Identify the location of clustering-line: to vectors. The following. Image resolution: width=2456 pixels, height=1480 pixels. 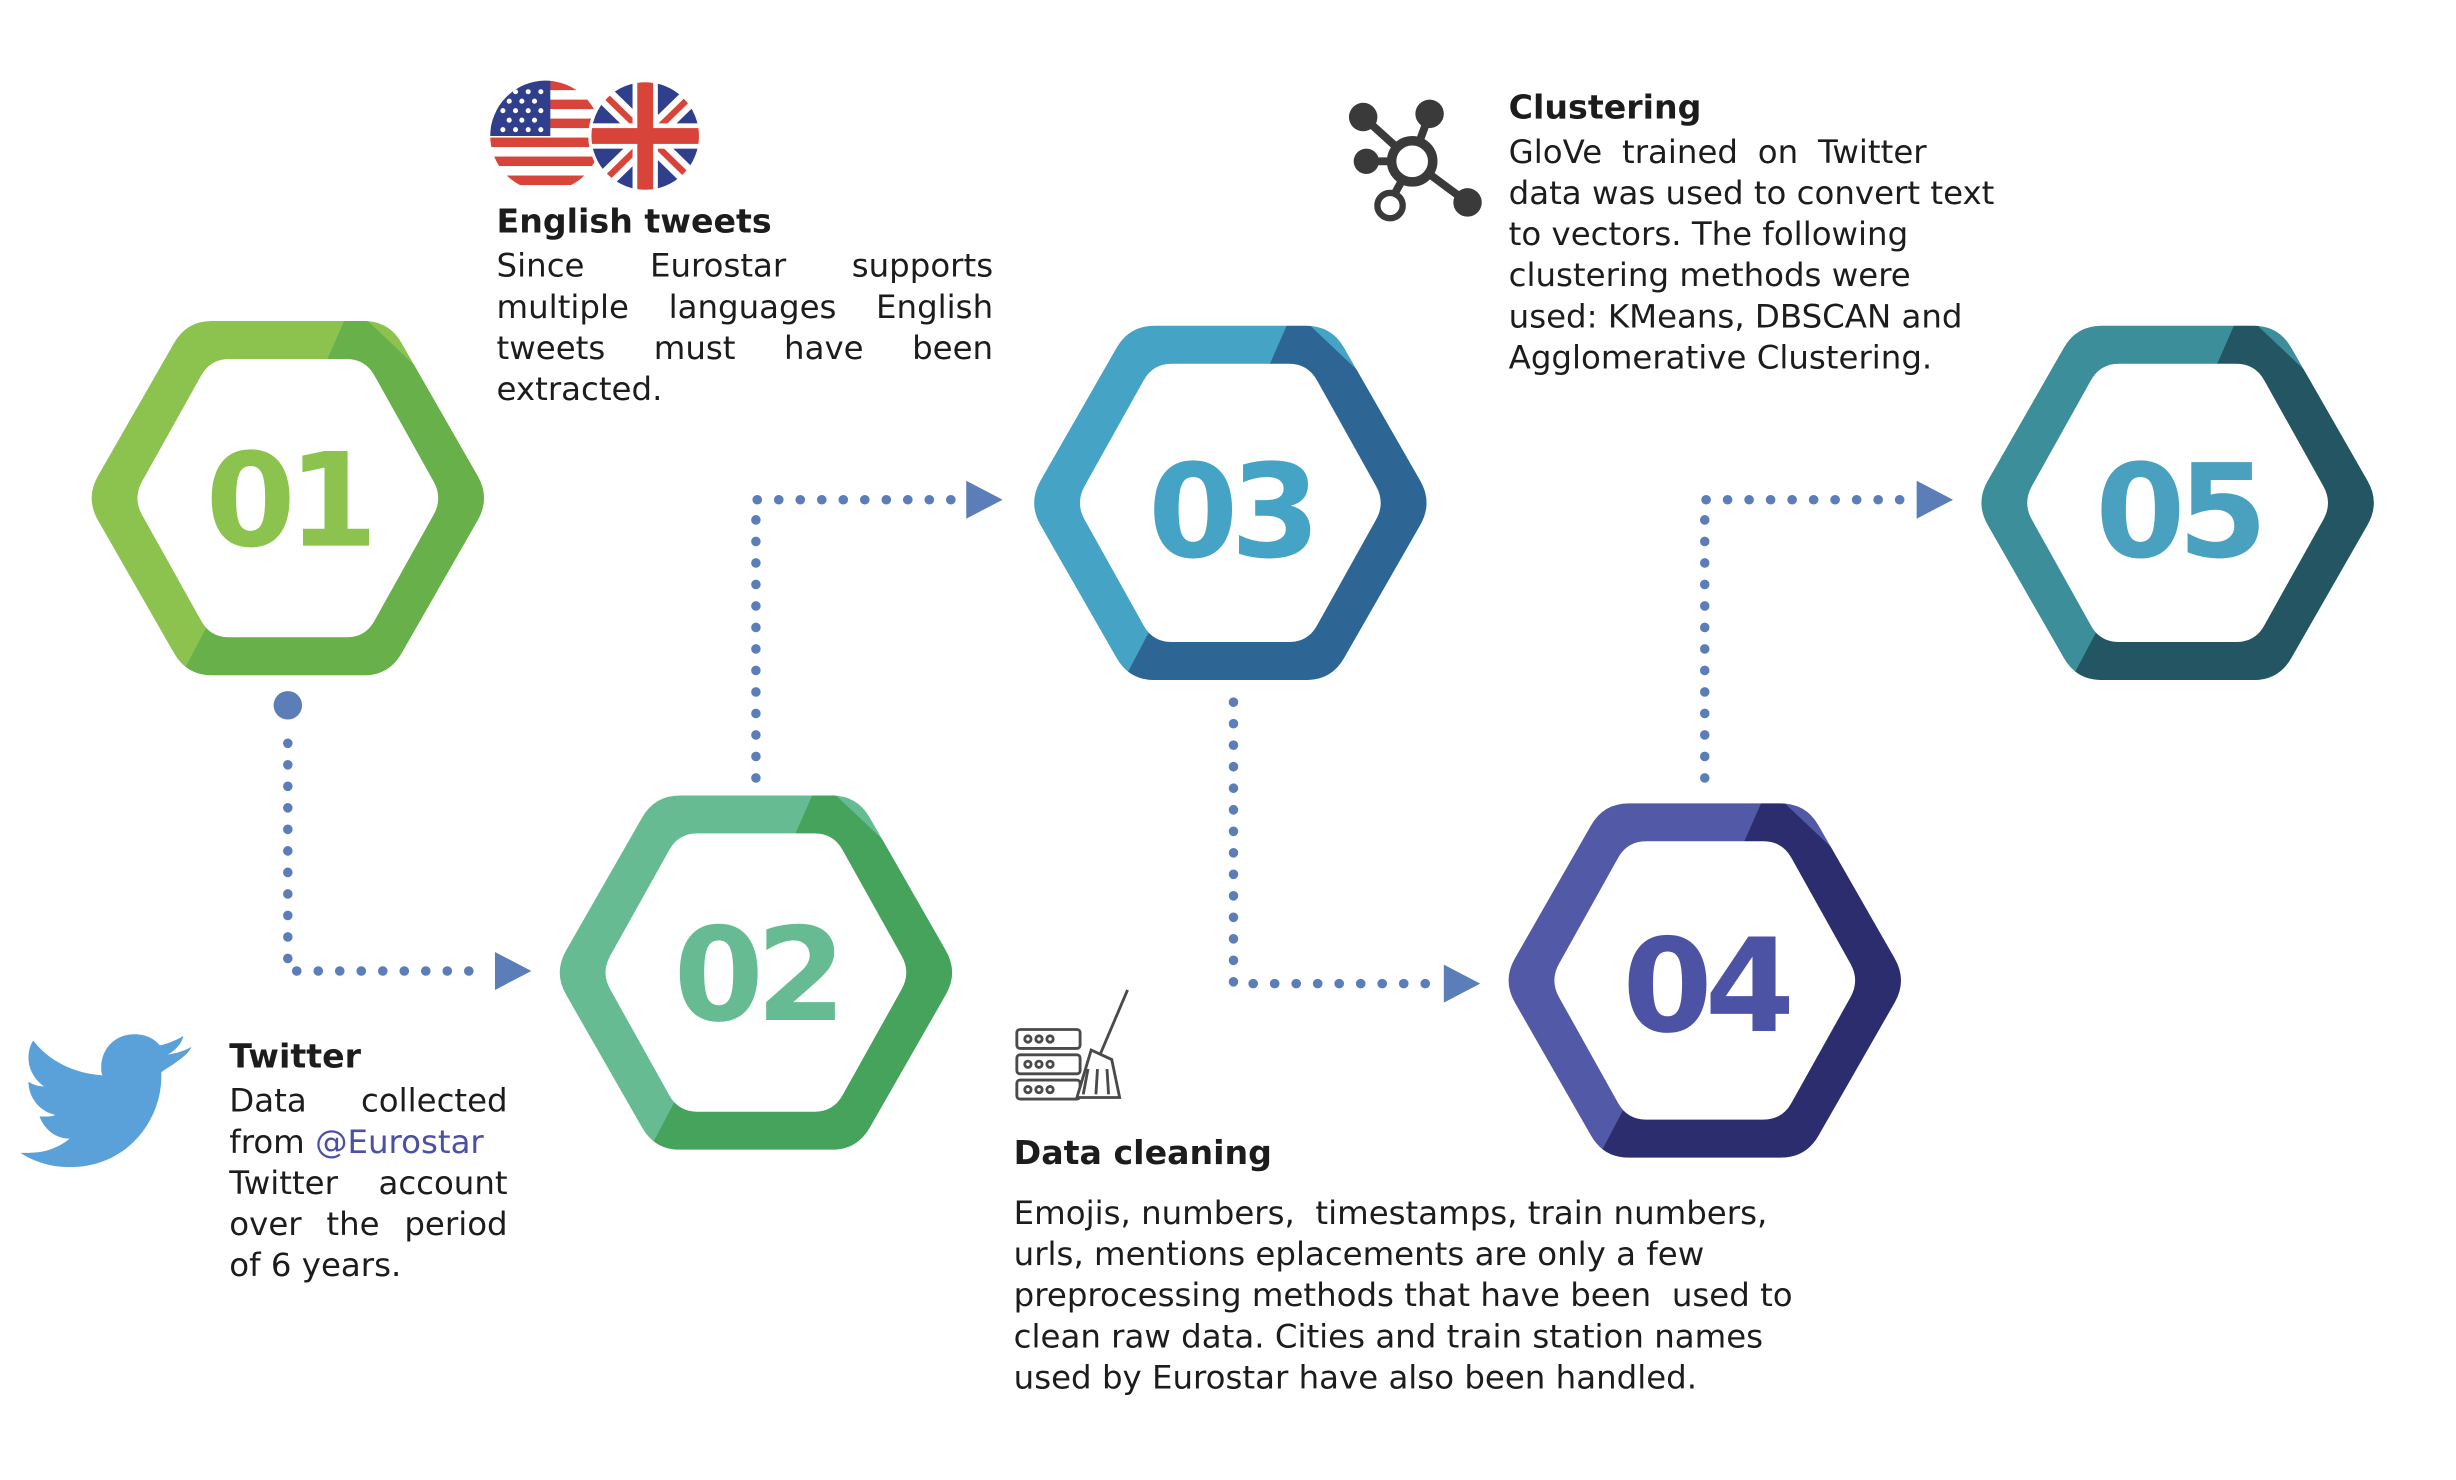
(1708, 234).